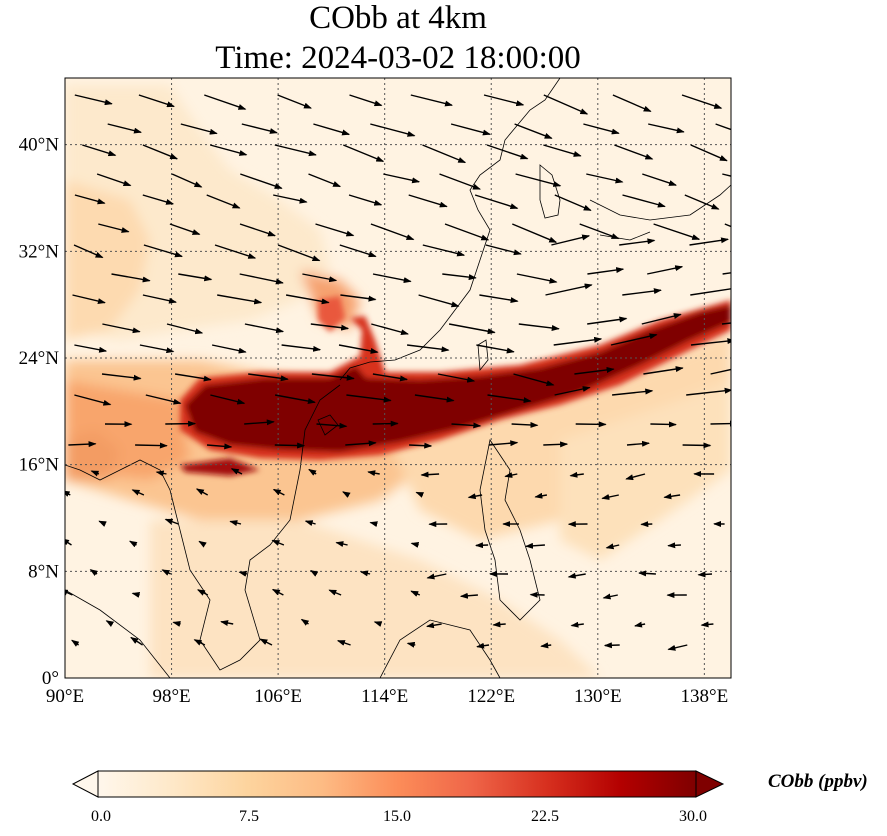 The height and width of the screenshot is (836, 887). Describe the element at coordinates (39, 145) in the screenshot. I see `y-tick-label: 40°N` at that location.